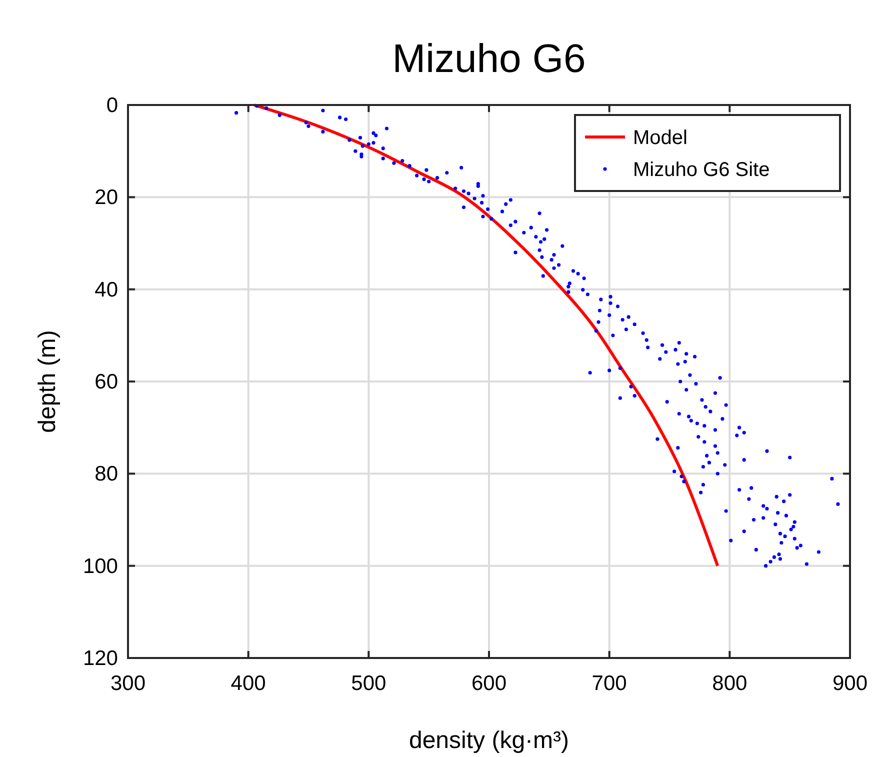  I want to click on y-tick-label: 100, so click(100, 566).